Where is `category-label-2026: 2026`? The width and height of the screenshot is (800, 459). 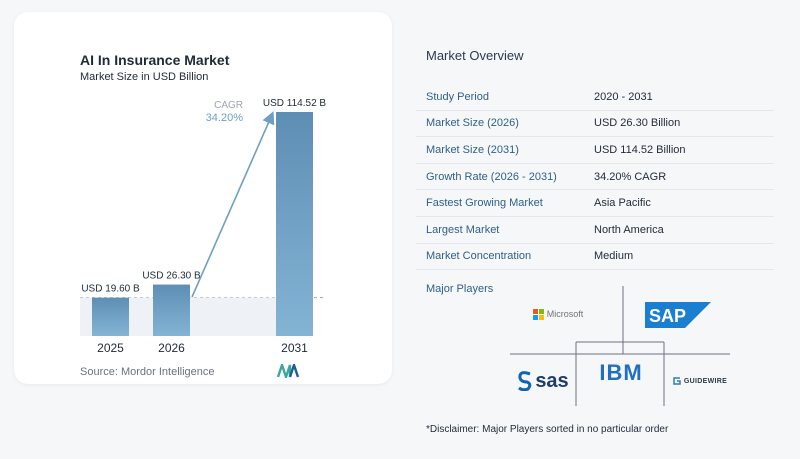 category-label-2026: 2026 is located at coordinates (171, 348).